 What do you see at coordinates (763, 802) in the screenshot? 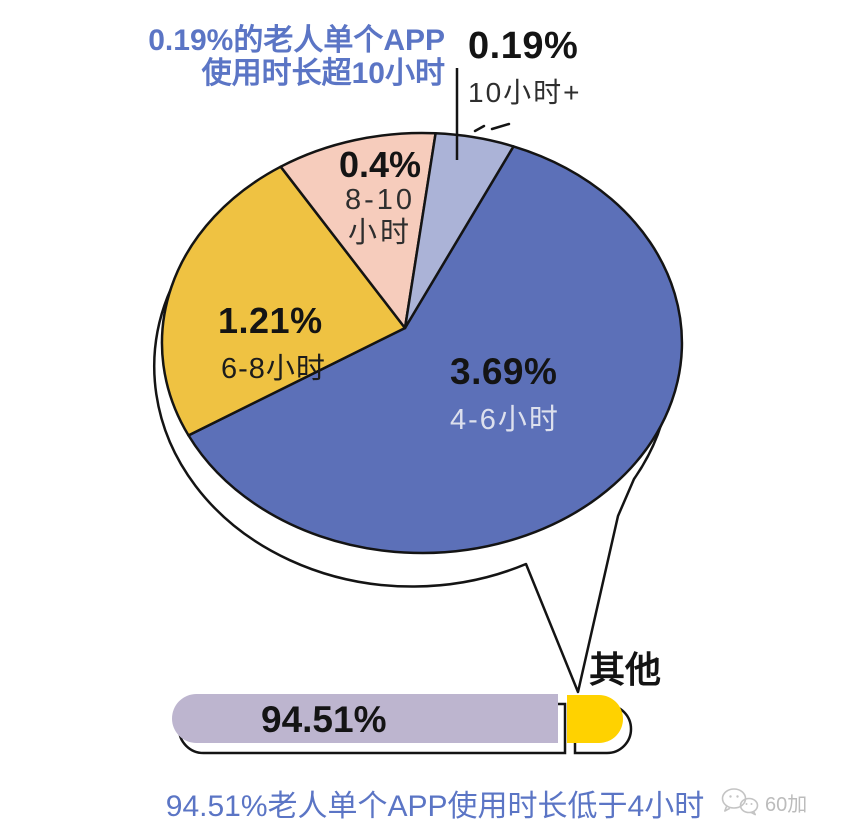
I see `watermark: 60加` at bounding box center [763, 802].